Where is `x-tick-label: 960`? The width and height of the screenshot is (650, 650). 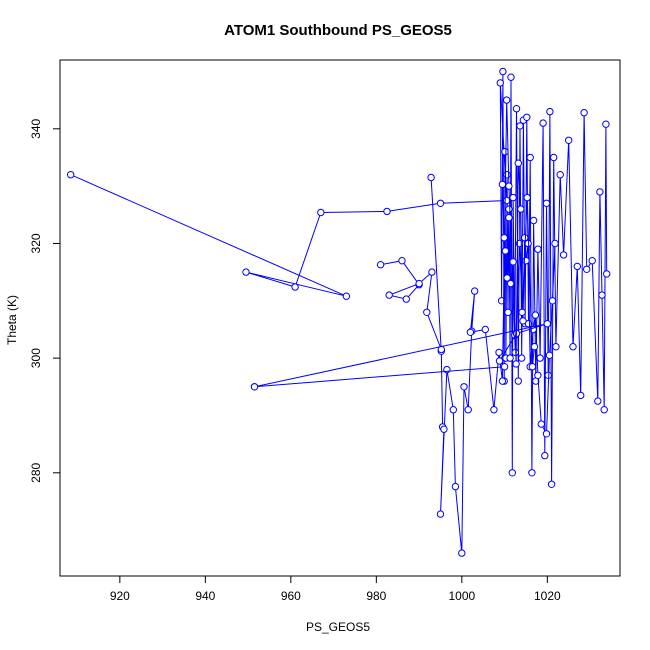
x-tick-label: 960 is located at coordinates (291, 596).